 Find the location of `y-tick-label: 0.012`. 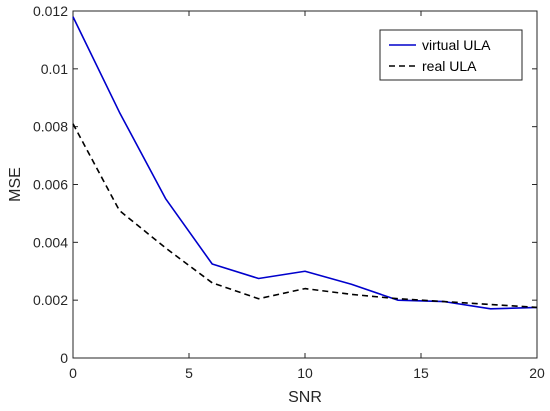

y-tick-label: 0.012 is located at coordinates (50, 11).